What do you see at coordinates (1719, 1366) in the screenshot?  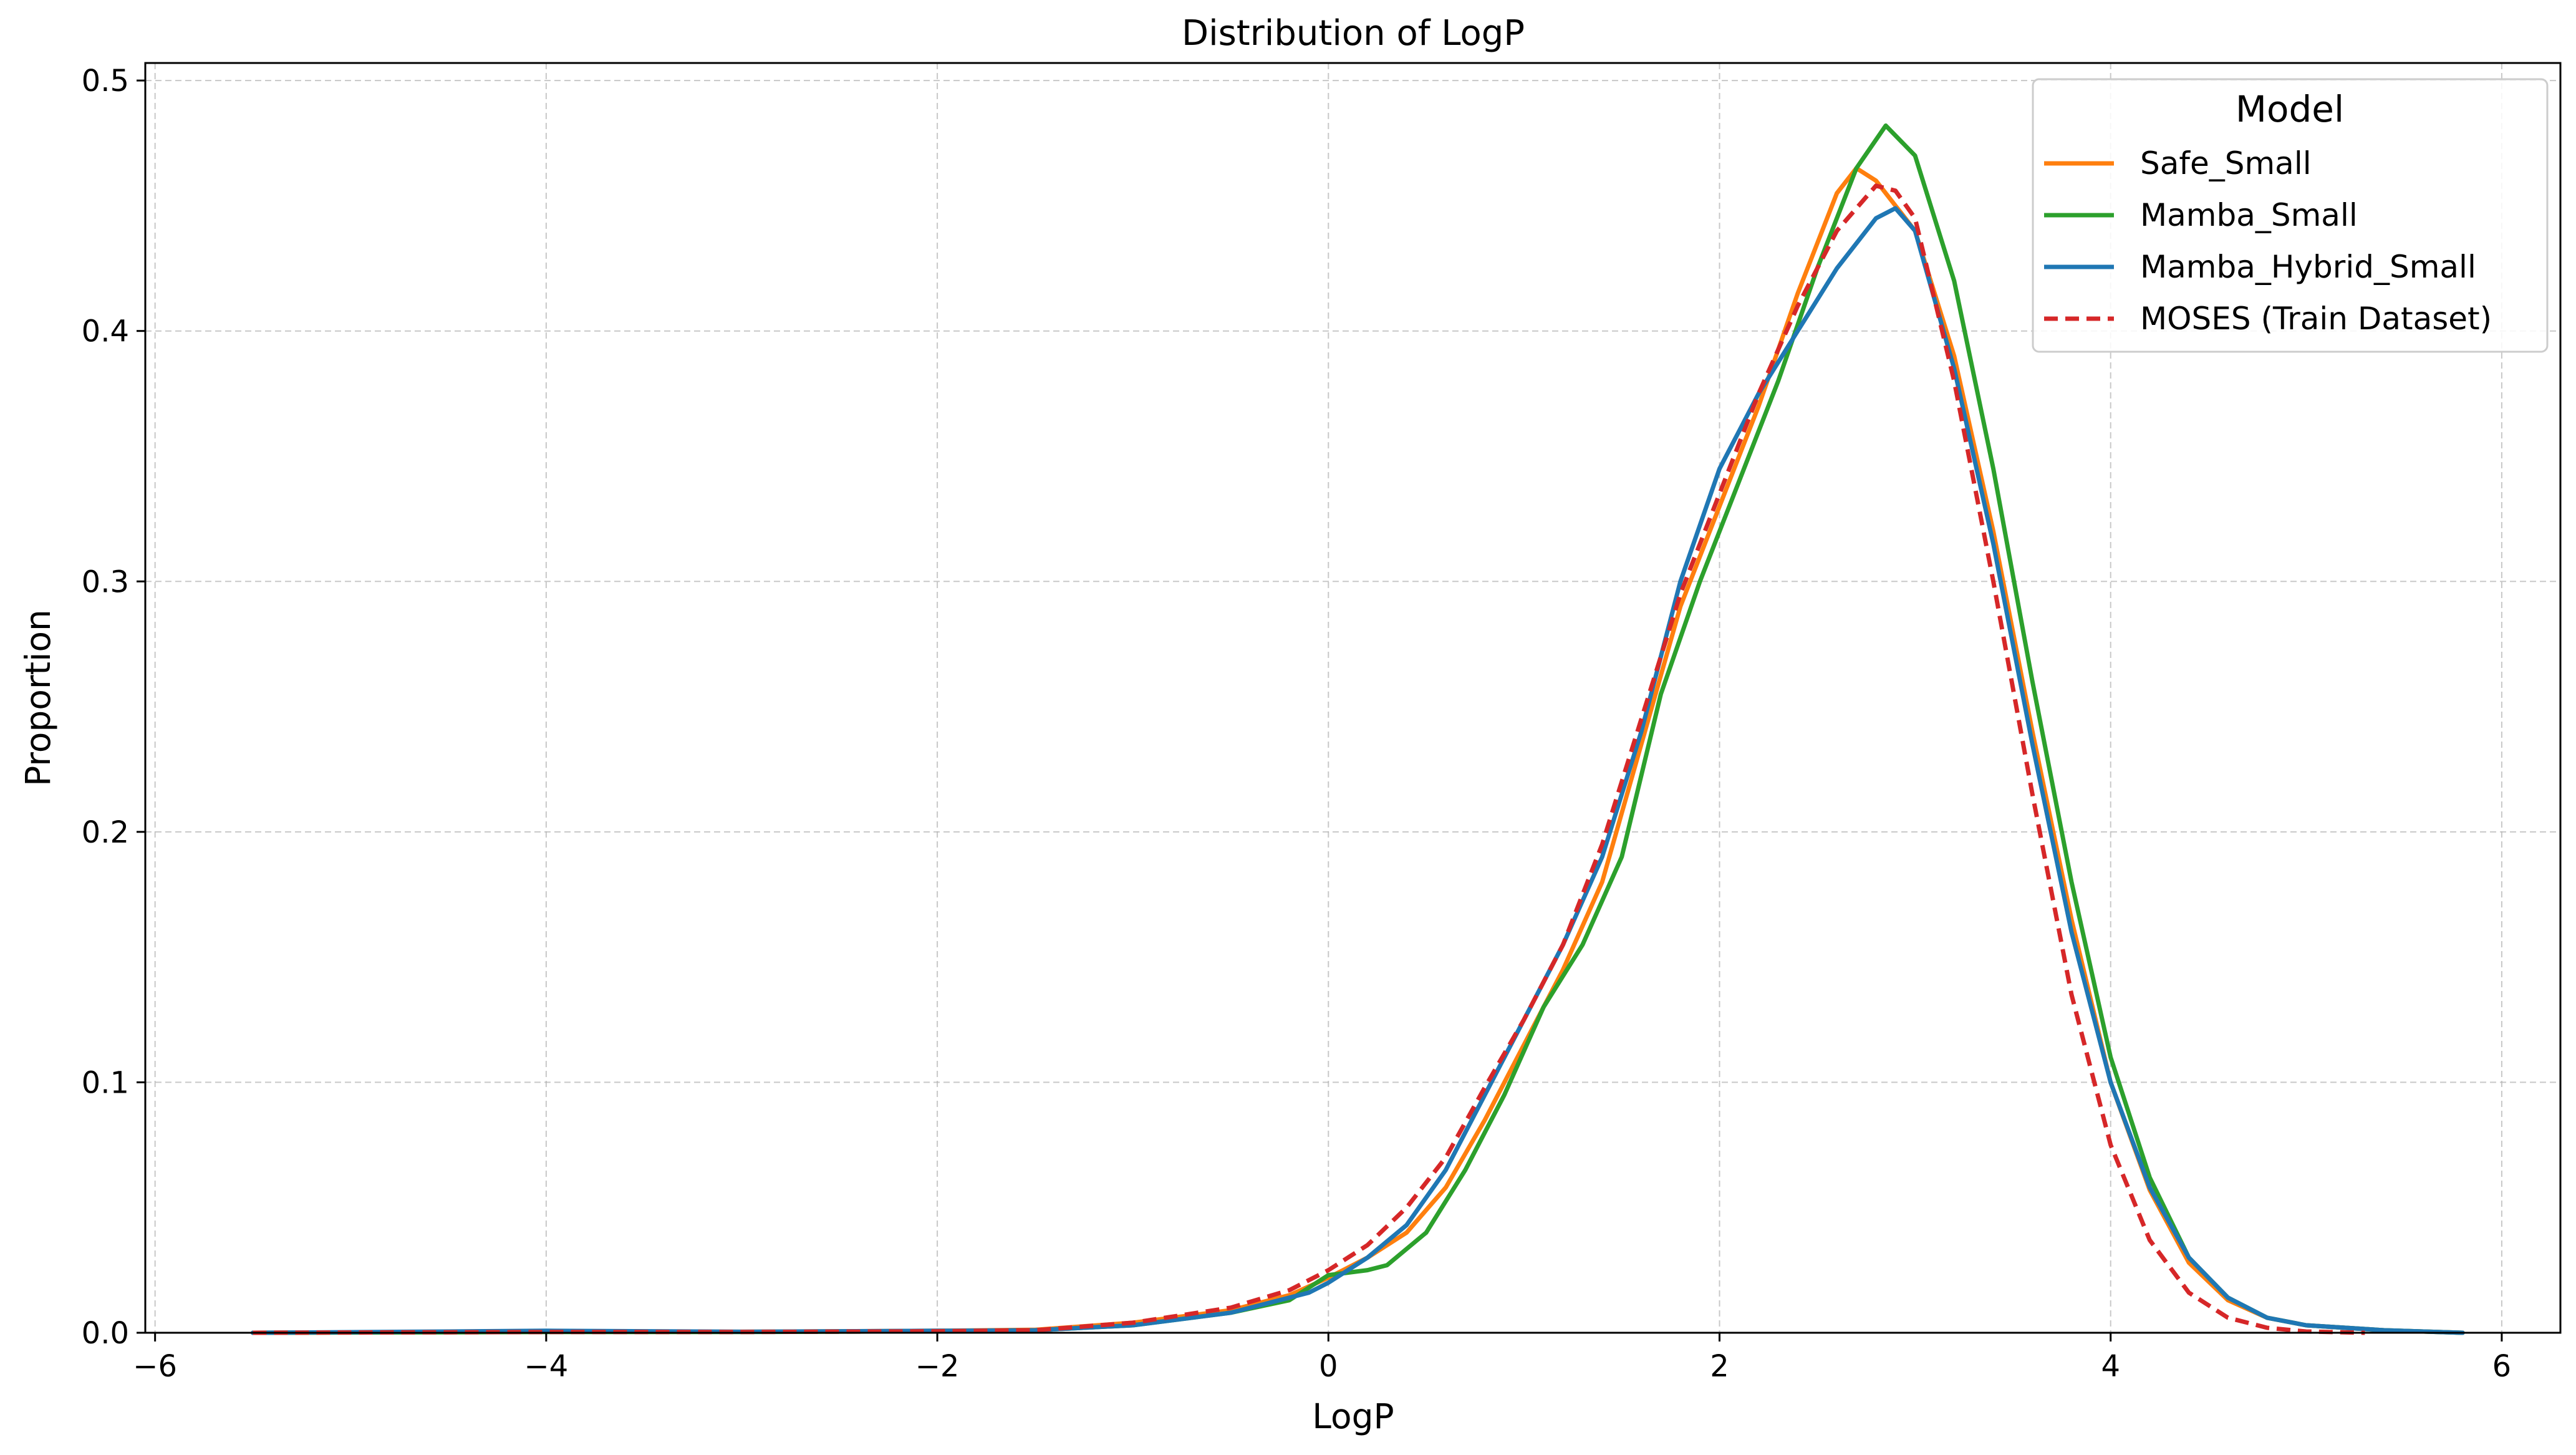 I see `x-tick-label: 2` at bounding box center [1719, 1366].